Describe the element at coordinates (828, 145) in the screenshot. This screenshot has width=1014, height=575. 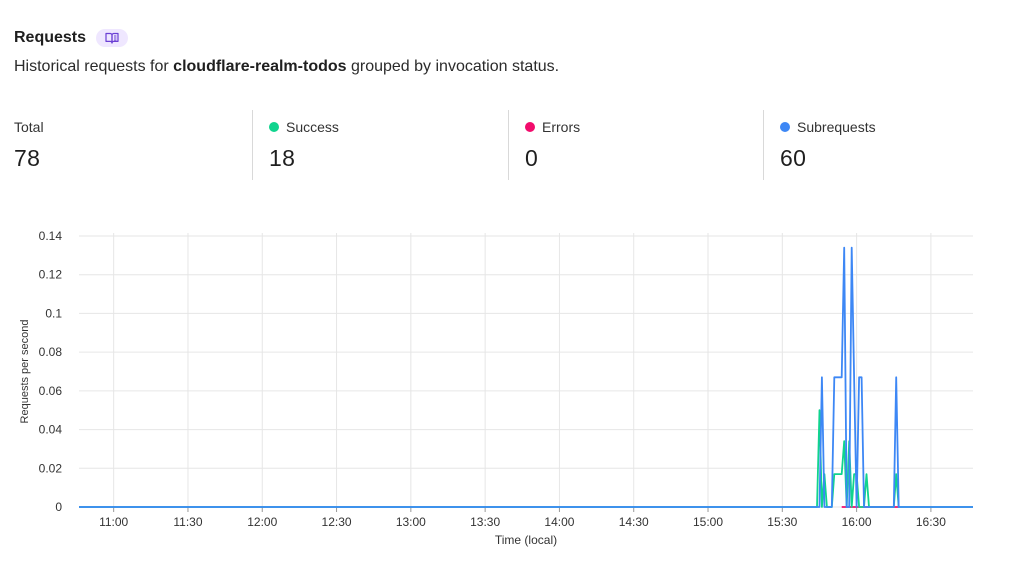
I see `stat-subrequests: Subrequests 60` at that location.